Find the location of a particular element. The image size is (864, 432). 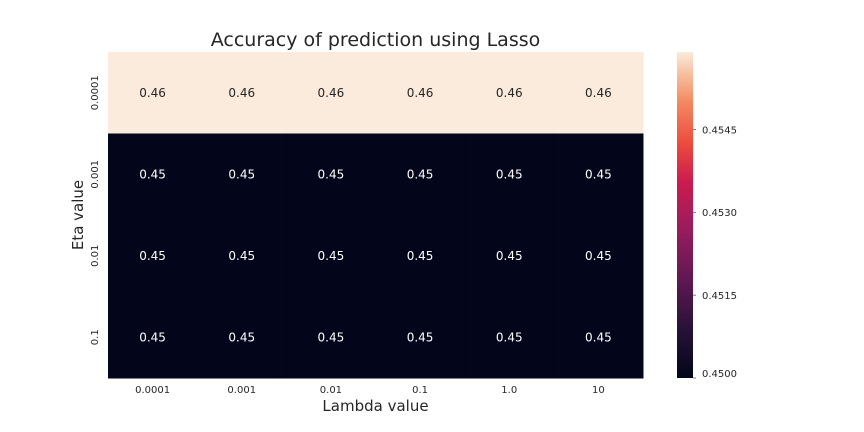

colorbar-tick-labels: 0.4500 0.4515 0.4530 0.4545 is located at coordinates (715, 252).